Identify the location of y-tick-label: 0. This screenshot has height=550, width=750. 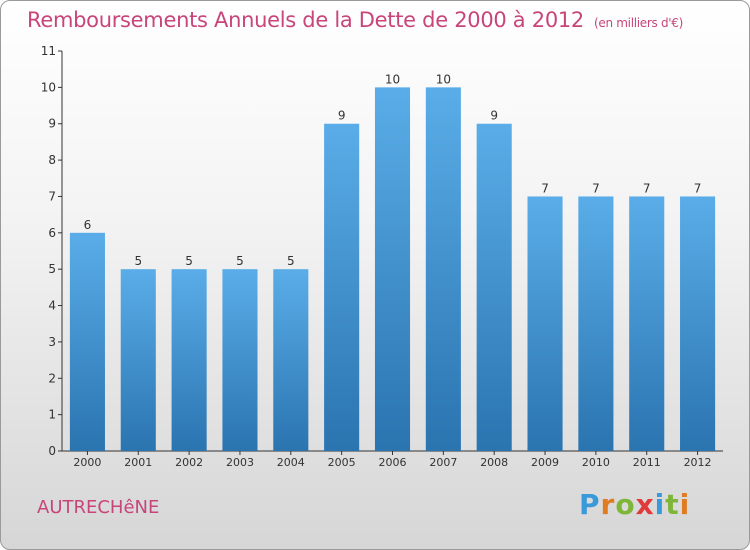
(52, 451).